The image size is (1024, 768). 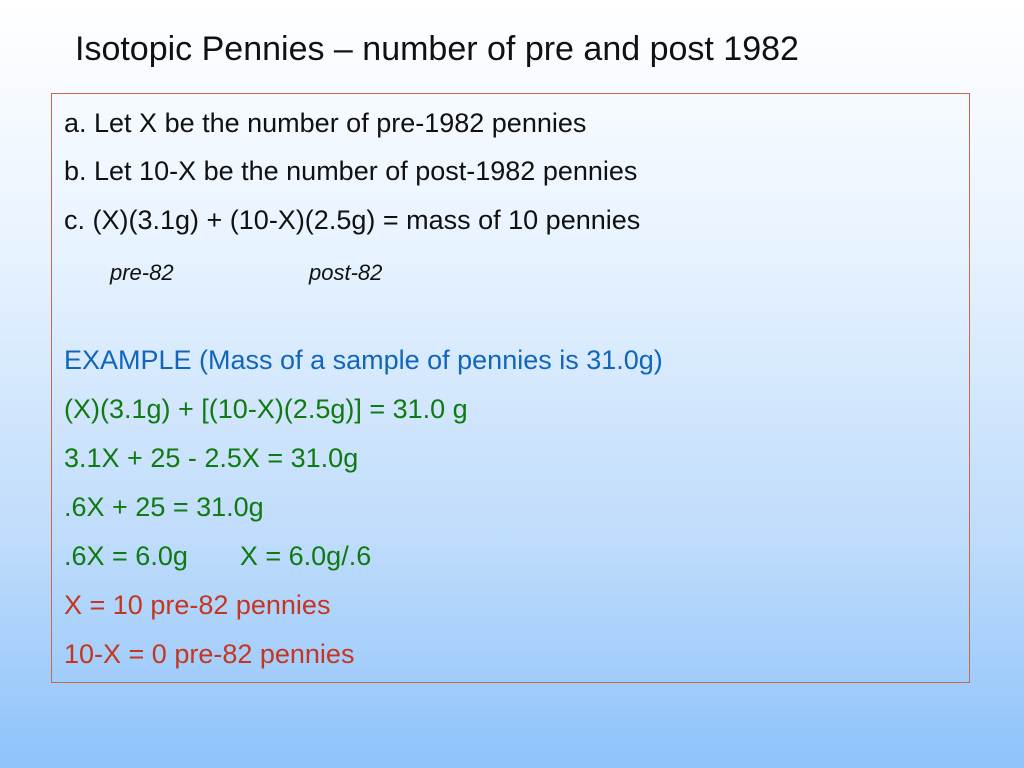 What do you see at coordinates (142, 272) in the screenshot?
I see `label-pre-82: pre-82` at bounding box center [142, 272].